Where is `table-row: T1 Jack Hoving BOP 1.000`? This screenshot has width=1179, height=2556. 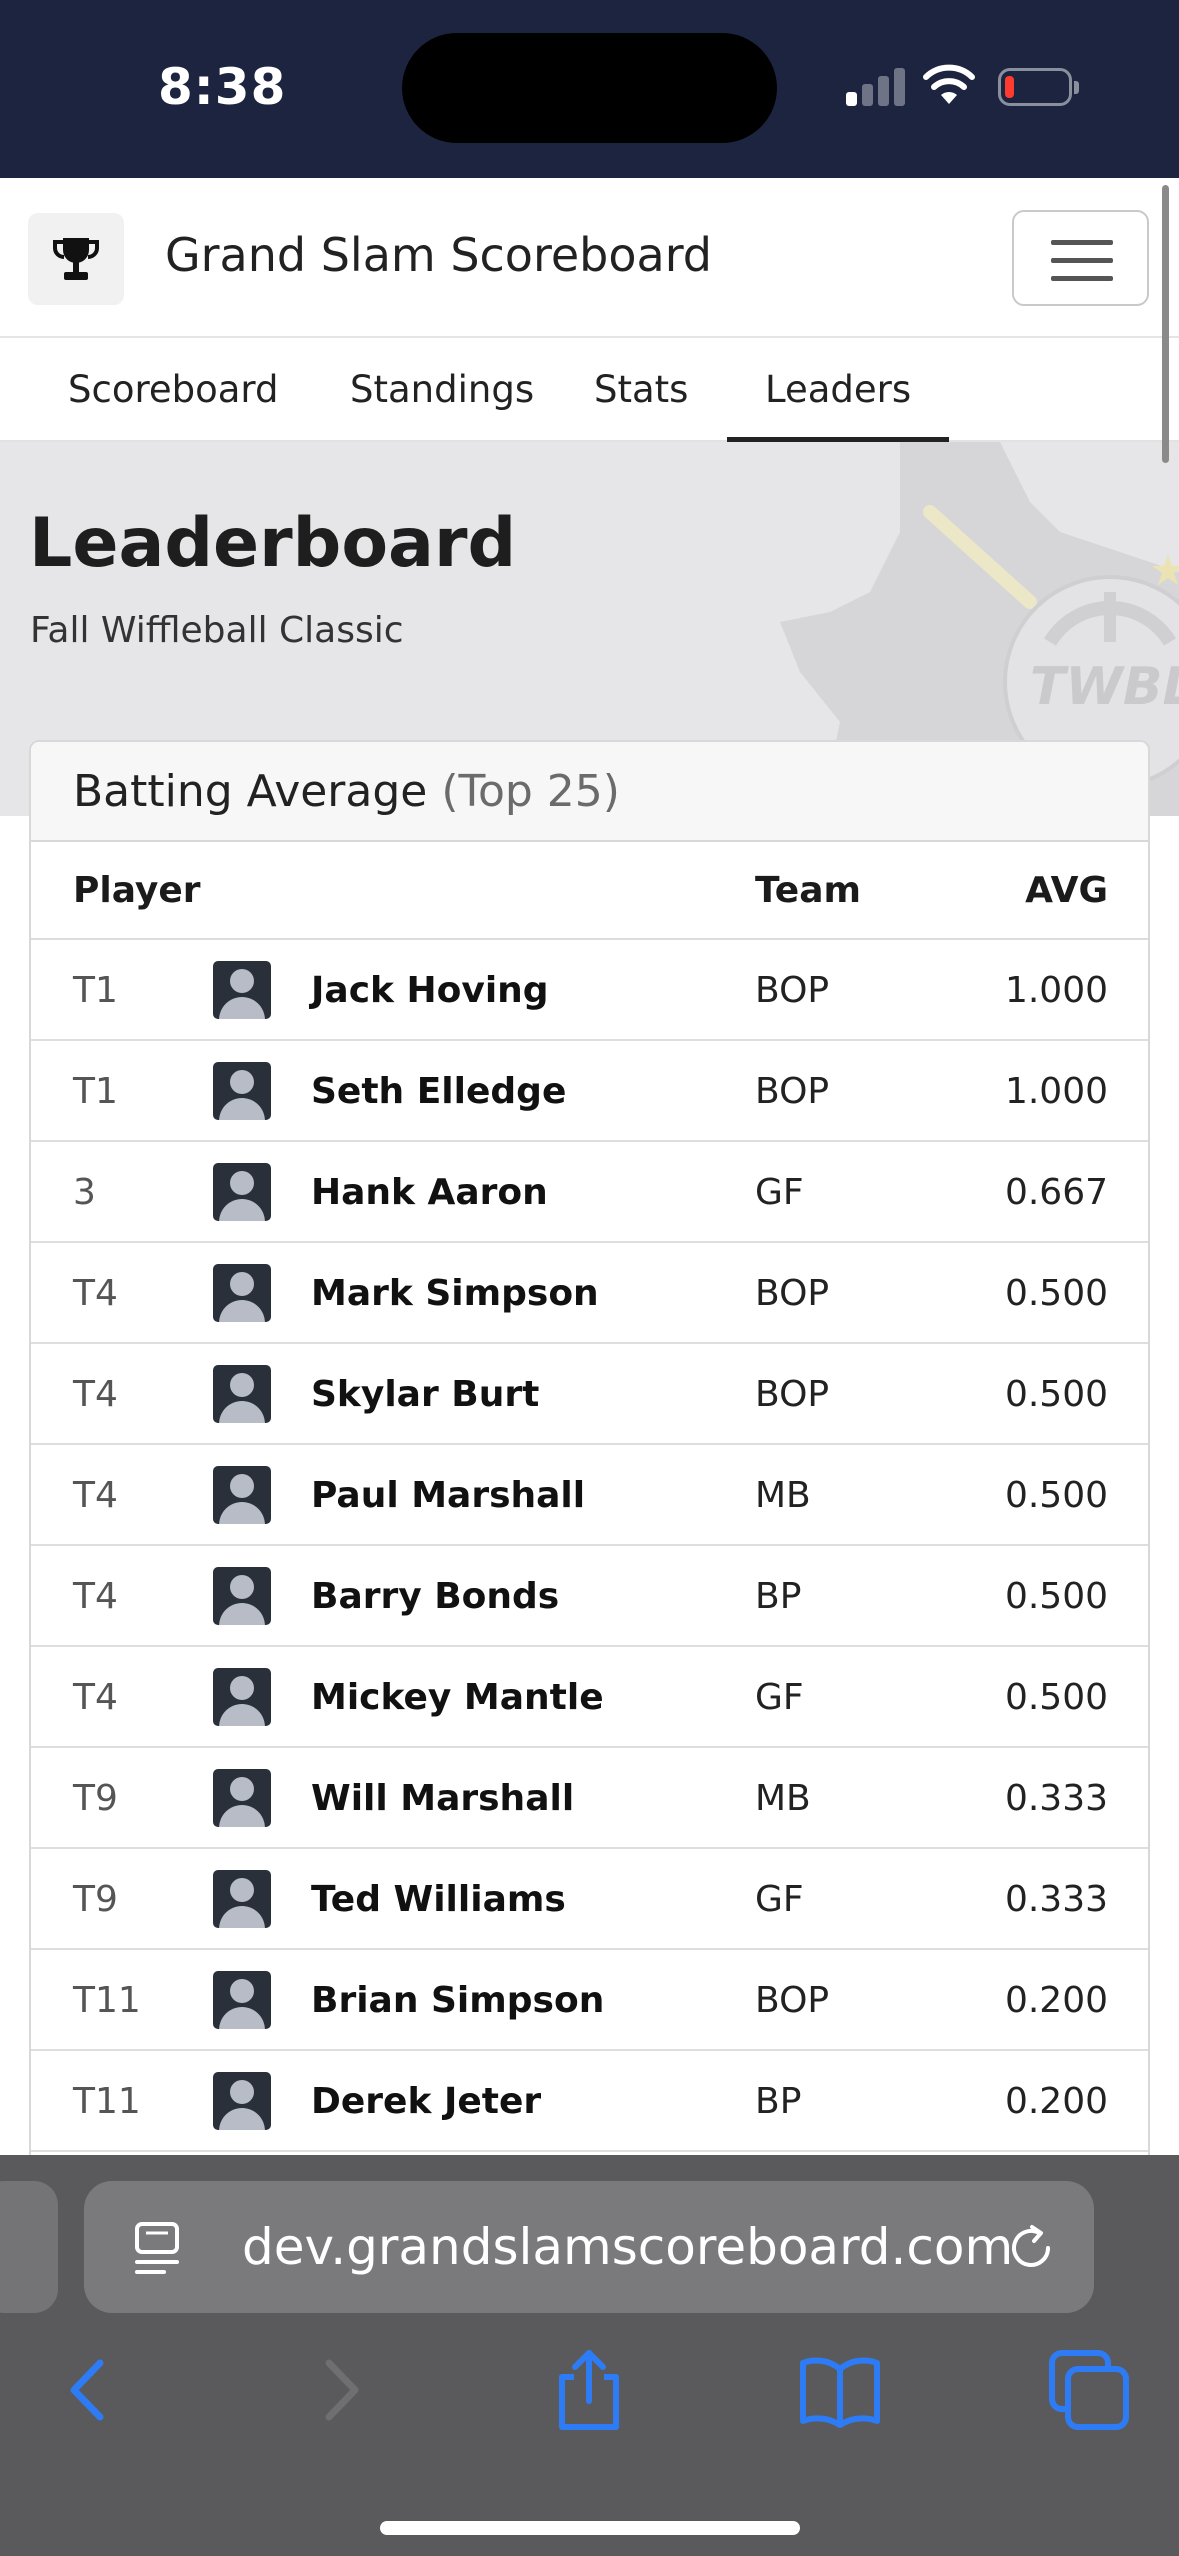 table-row: T1 Jack Hoving BOP 1.000 is located at coordinates (589, 990).